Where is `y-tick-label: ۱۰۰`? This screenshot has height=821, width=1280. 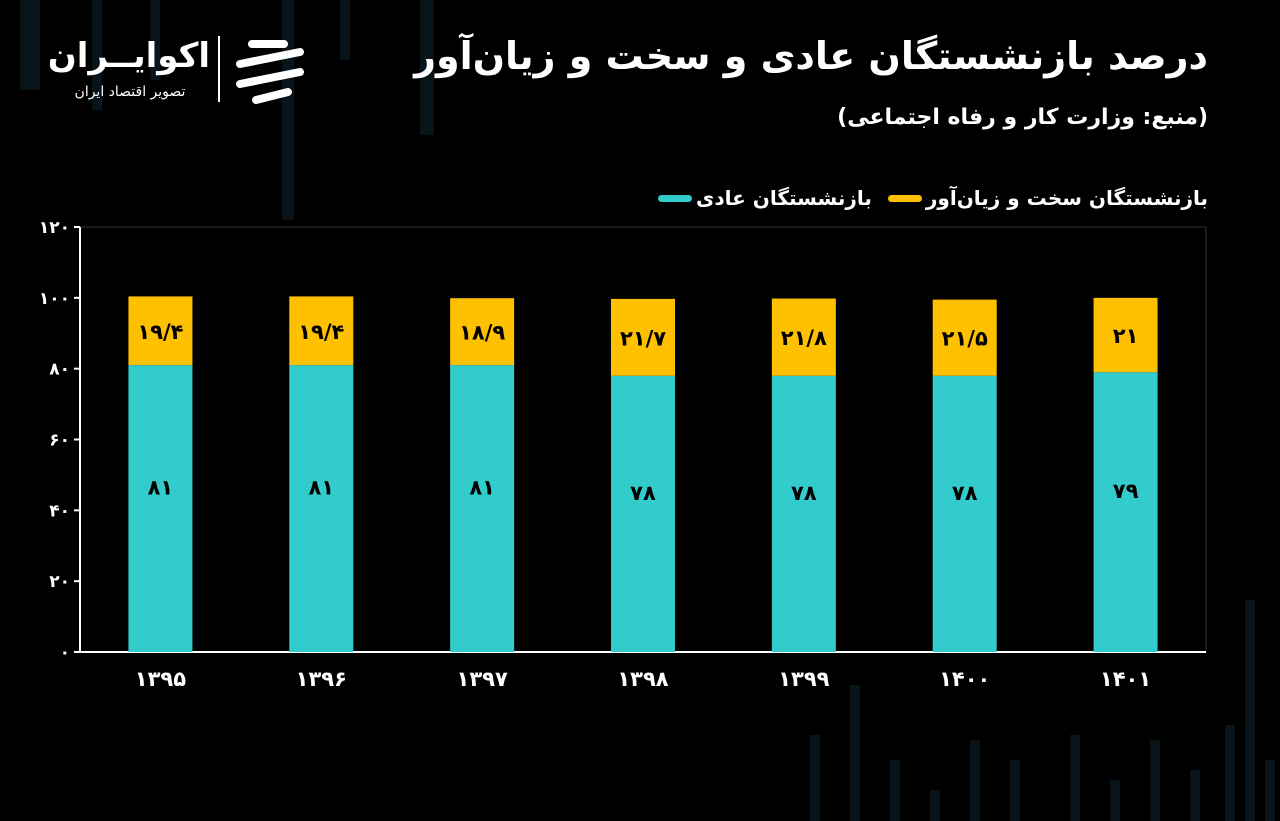
y-tick-label: ۱۰۰ is located at coordinates (54, 299).